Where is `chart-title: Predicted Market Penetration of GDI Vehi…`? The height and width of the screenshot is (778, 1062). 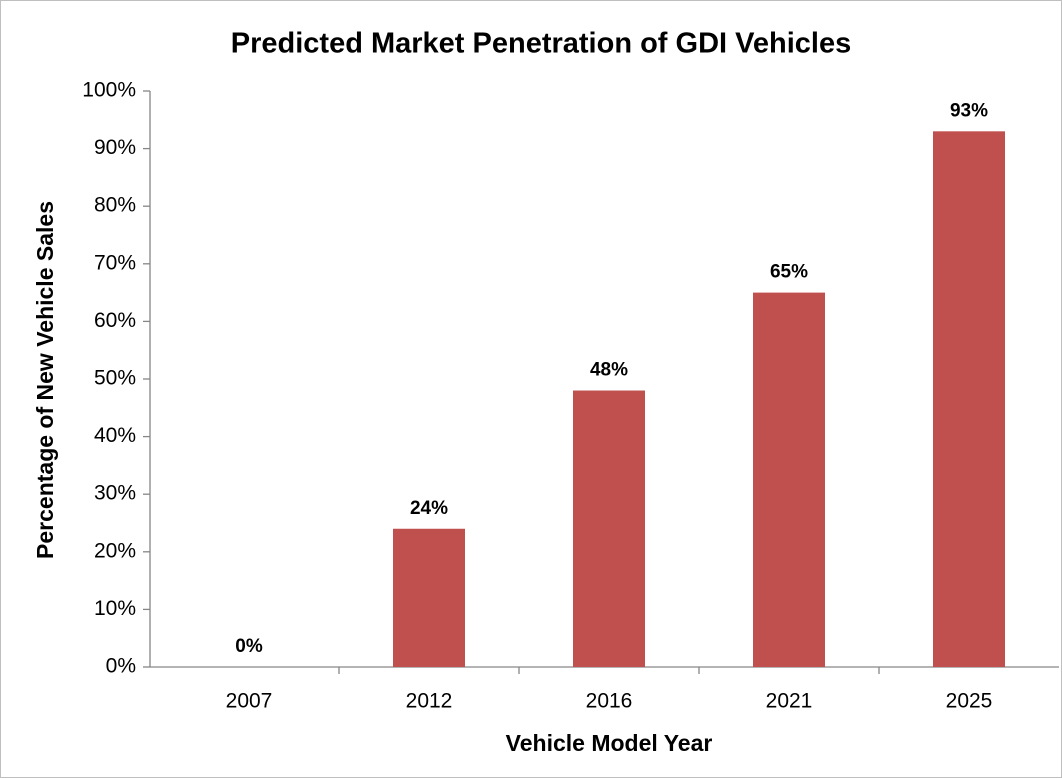
chart-title: Predicted Market Penetration of GDI Vehi… is located at coordinates (541, 44).